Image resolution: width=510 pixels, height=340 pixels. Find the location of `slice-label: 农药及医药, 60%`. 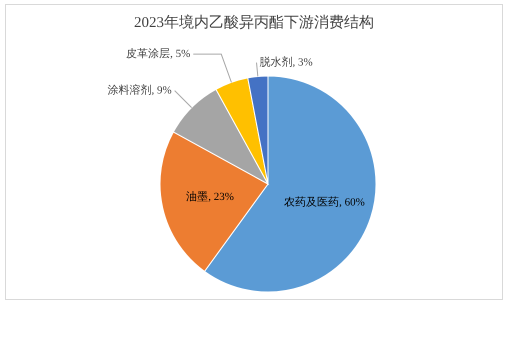

slice-label: 农药及医药, 60% is located at coordinates (324, 201).